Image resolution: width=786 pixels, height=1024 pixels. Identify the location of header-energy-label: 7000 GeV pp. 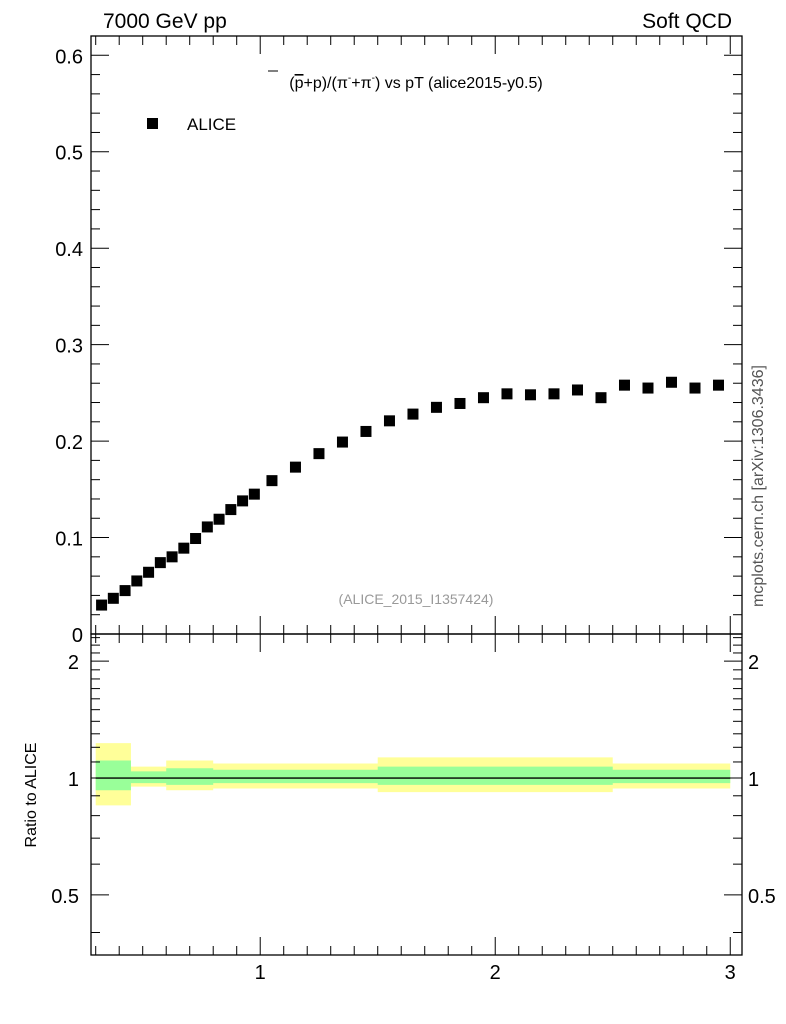
(165, 21).